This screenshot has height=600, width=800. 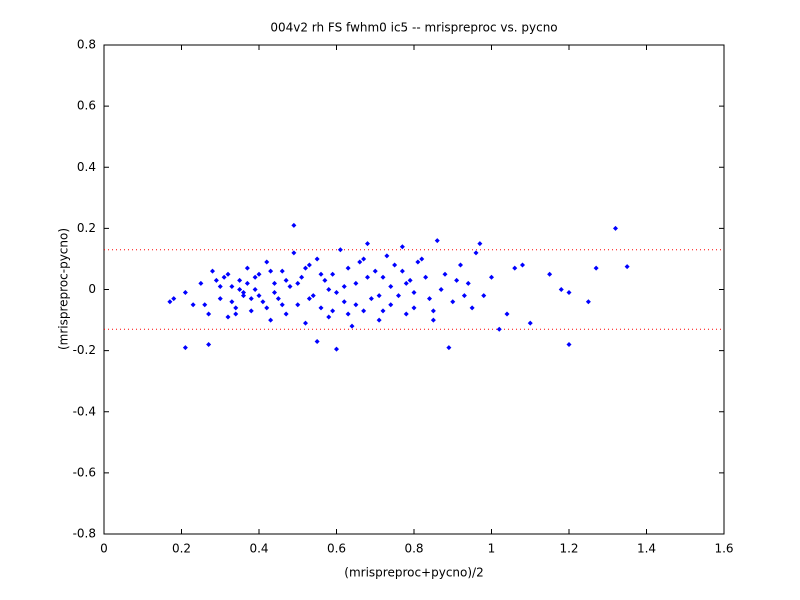 What do you see at coordinates (413, 549) in the screenshot?
I see `x-tick-label: 0.8` at bounding box center [413, 549].